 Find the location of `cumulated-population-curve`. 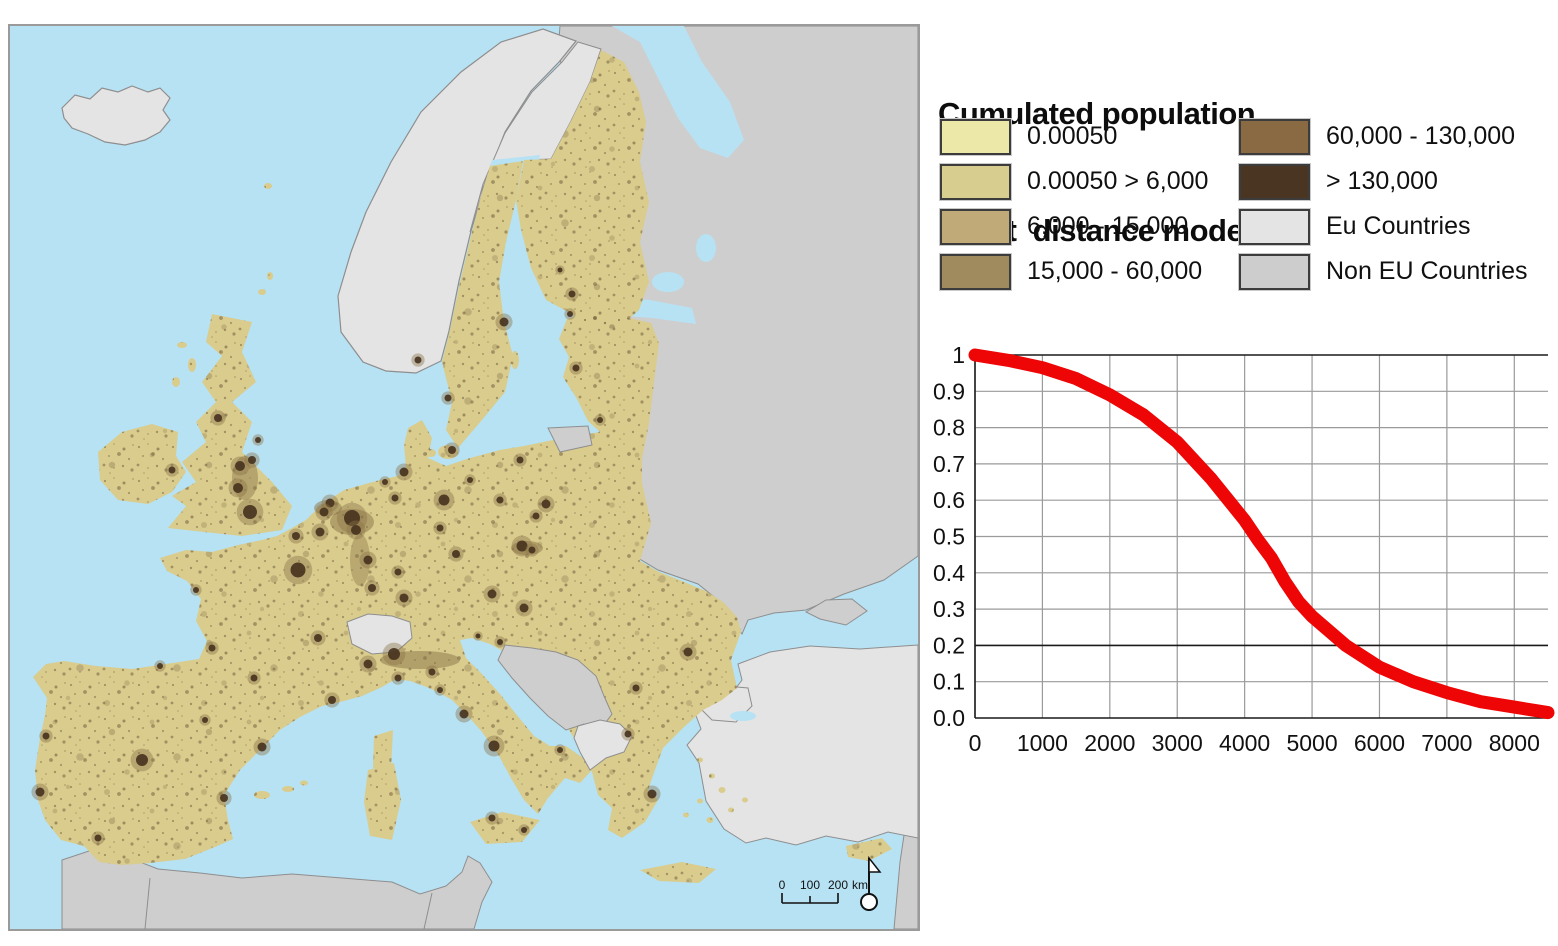

cumulated-population-curve is located at coordinates (1261, 534).